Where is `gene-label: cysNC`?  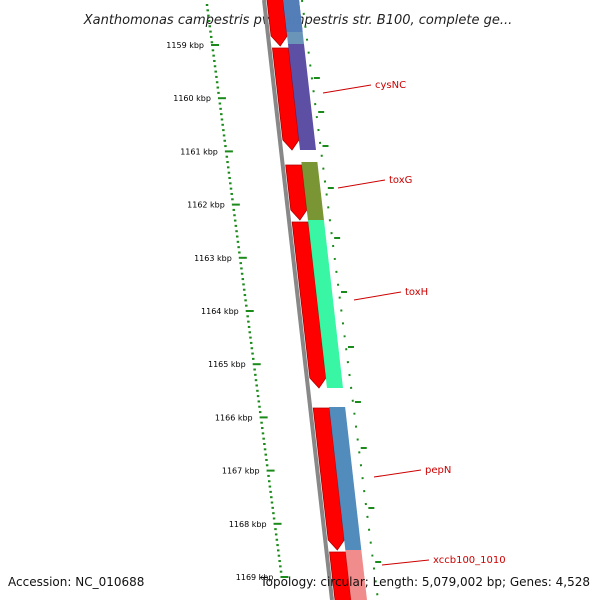 gene-label: cysNC is located at coordinates (390, 85).